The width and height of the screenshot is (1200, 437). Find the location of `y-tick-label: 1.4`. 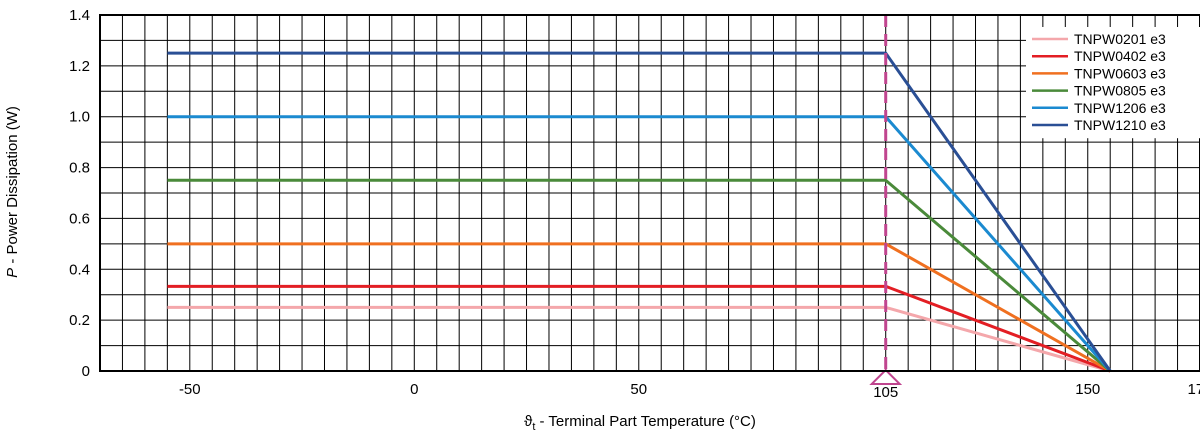

y-tick-label: 1.4 is located at coordinates (79, 15).